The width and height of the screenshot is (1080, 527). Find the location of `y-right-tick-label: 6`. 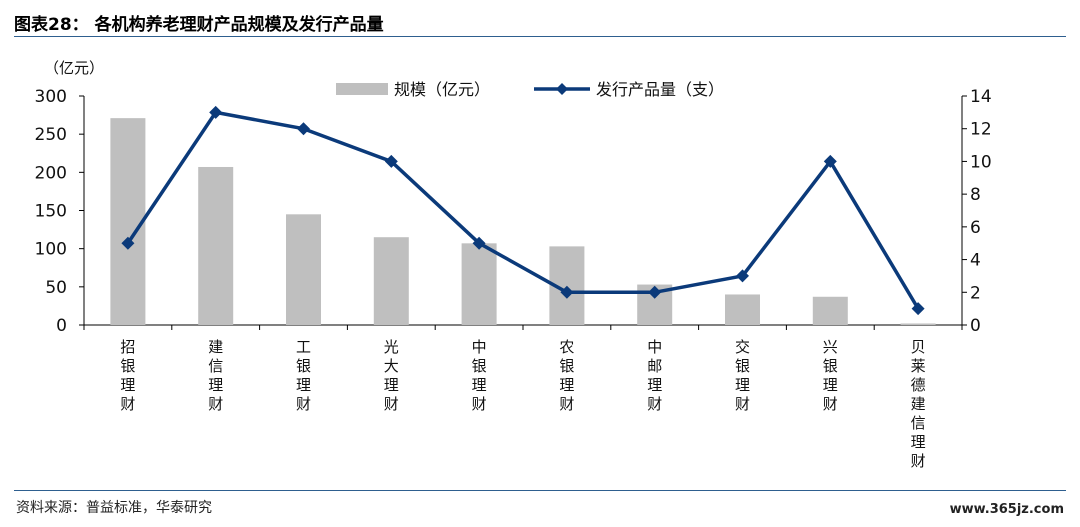

y-right-tick-label: 6 is located at coordinates (975, 228).